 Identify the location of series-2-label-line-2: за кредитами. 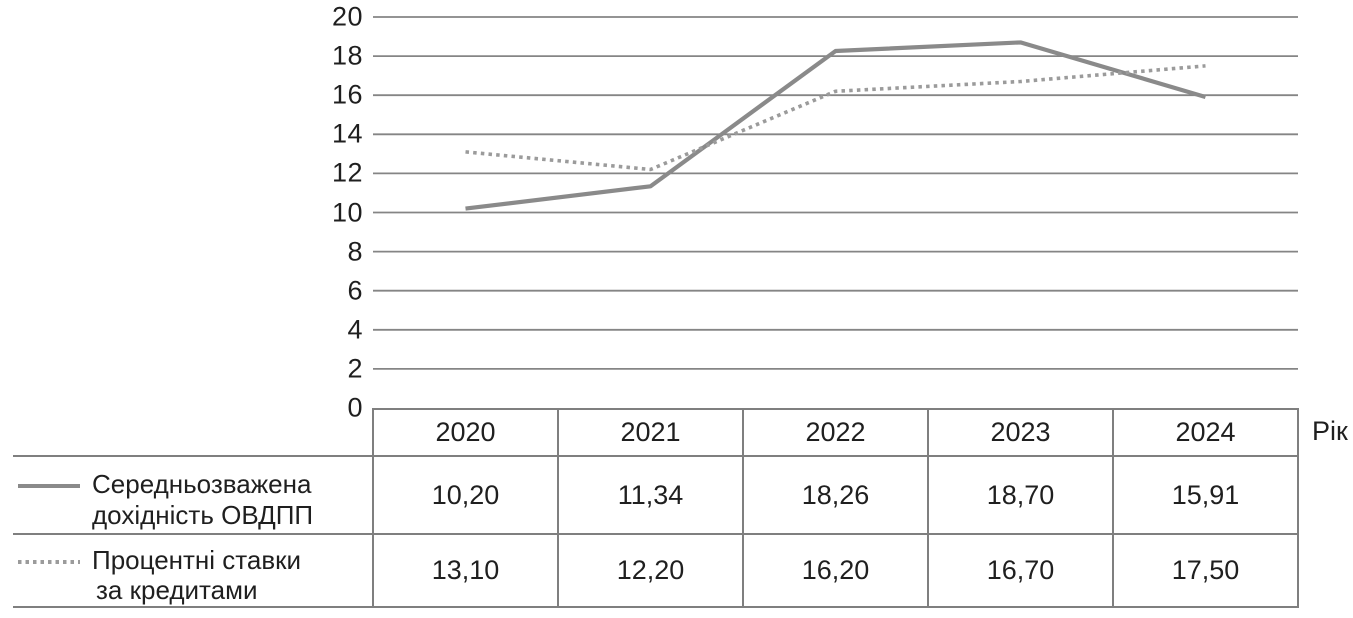
(177, 590).